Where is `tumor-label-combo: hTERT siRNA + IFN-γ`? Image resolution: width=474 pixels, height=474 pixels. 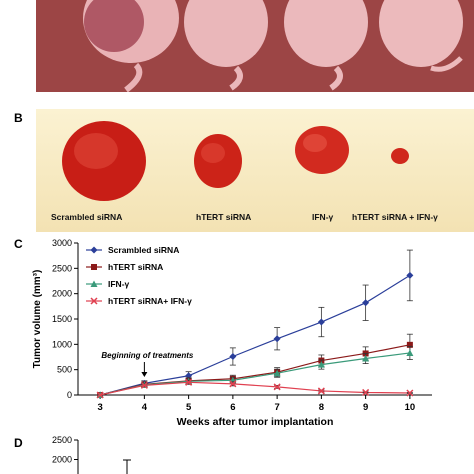
tumor-label-combo: hTERT siRNA + IFN-γ is located at coordinates (395, 217).